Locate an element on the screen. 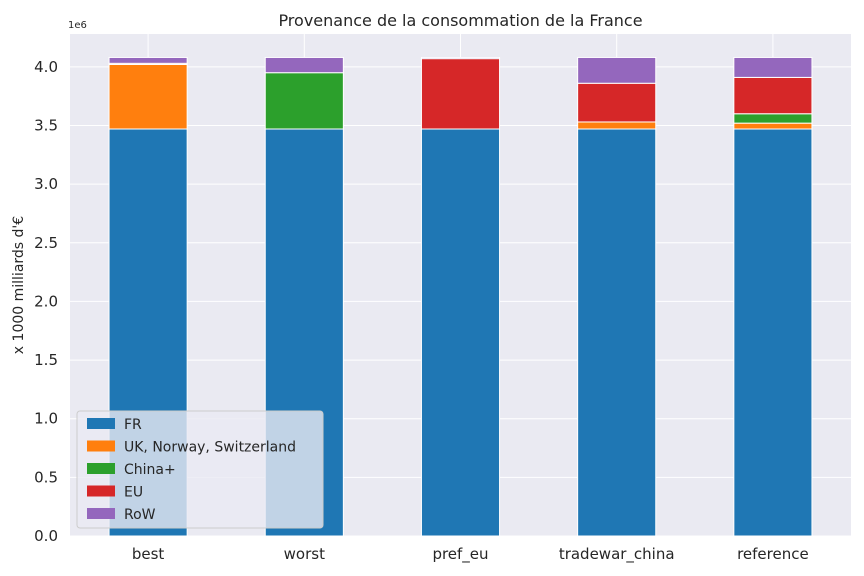  y-tick-label: 4.0 is located at coordinates (46, 67).